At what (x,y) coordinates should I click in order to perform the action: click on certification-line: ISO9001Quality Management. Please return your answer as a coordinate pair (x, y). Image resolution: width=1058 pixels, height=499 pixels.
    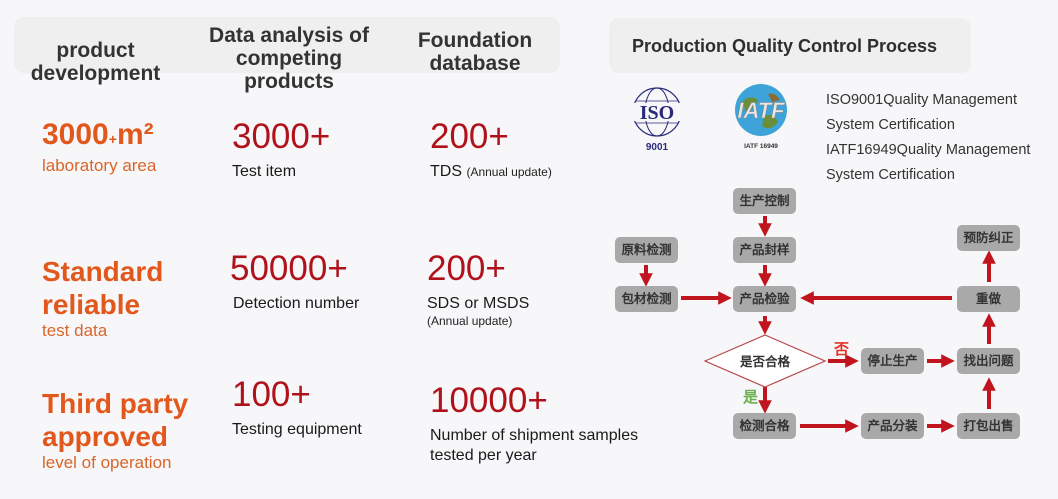
    Looking at the image, I should click on (922, 100).